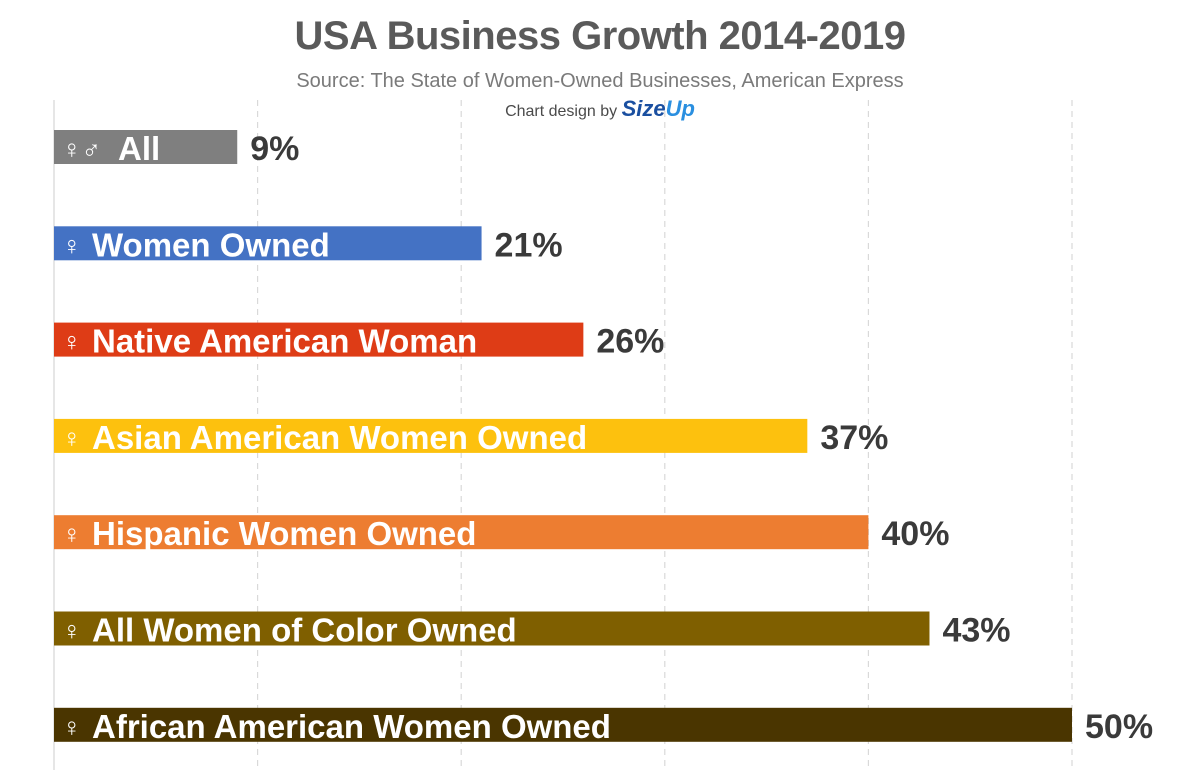 The height and width of the screenshot is (780, 1200). What do you see at coordinates (304, 630) in the screenshot?
I see `bar-category-label: All Women of Color Owned` at bounding box center [304, 630].